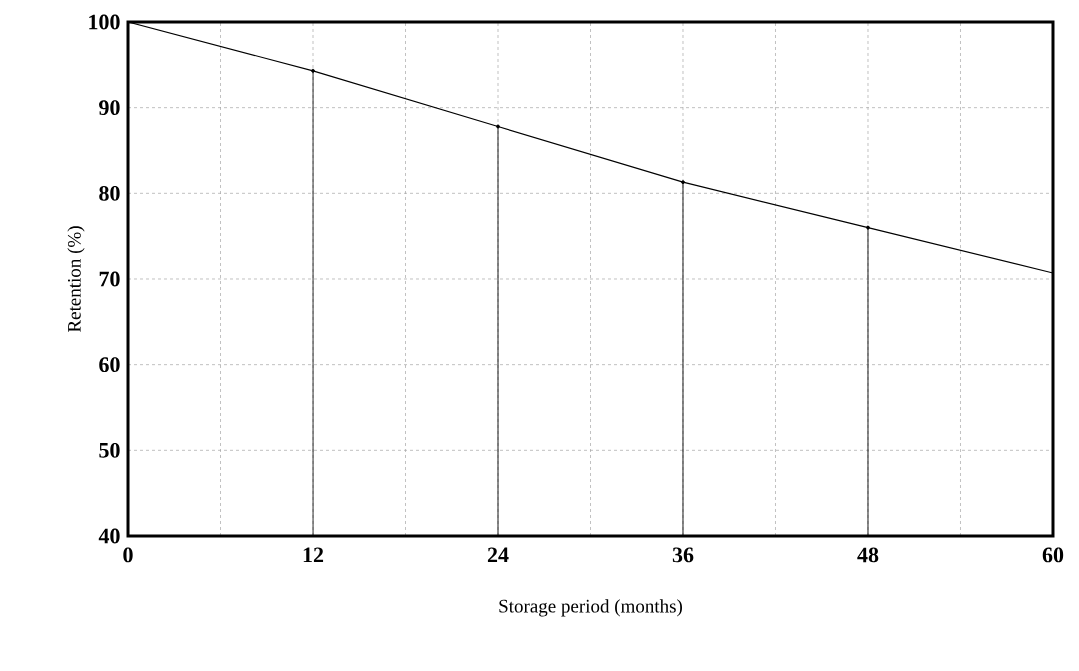  Describe the element at coordinates (128, 555) in the screenshot. I see `x-tick-label: 0` at that location.